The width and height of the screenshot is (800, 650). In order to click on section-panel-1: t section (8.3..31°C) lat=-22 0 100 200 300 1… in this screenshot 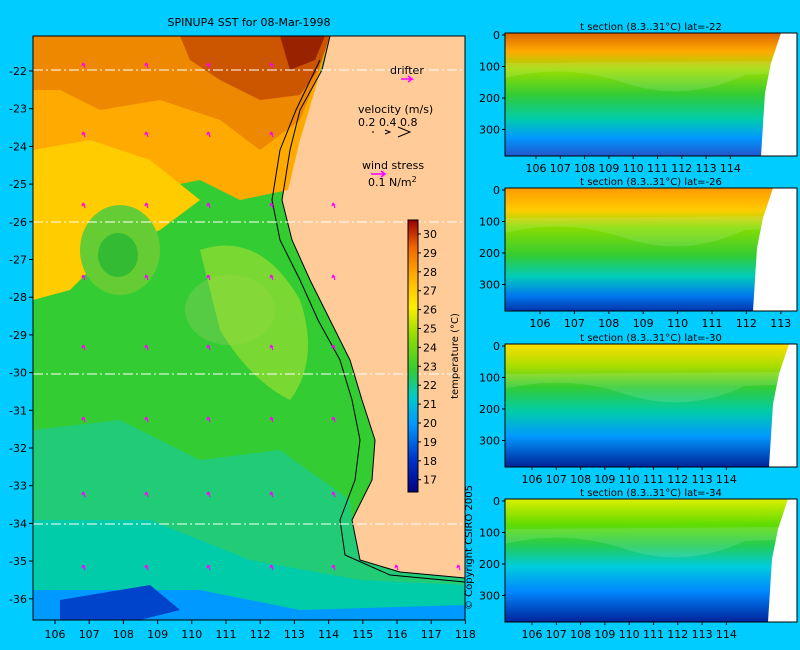, I will do `click(638, 98)`.